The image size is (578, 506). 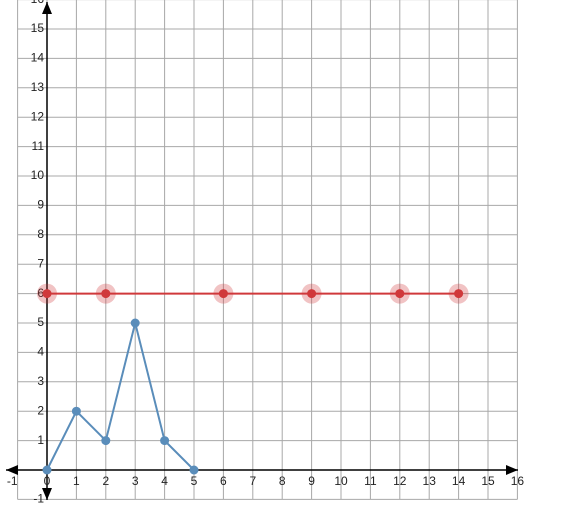 I want to click on y-tick-label: 7, so click(x=40, y=263).